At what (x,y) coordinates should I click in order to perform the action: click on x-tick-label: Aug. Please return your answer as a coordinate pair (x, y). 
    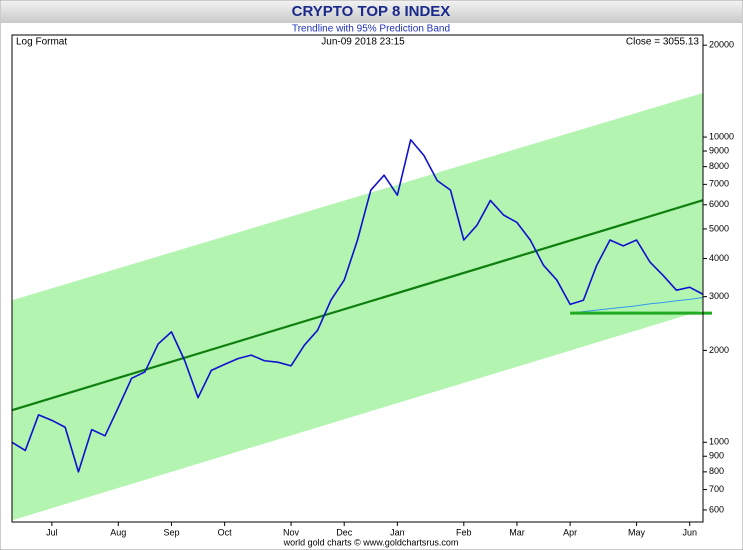
    Looking at the image, I should click on (118, 532).